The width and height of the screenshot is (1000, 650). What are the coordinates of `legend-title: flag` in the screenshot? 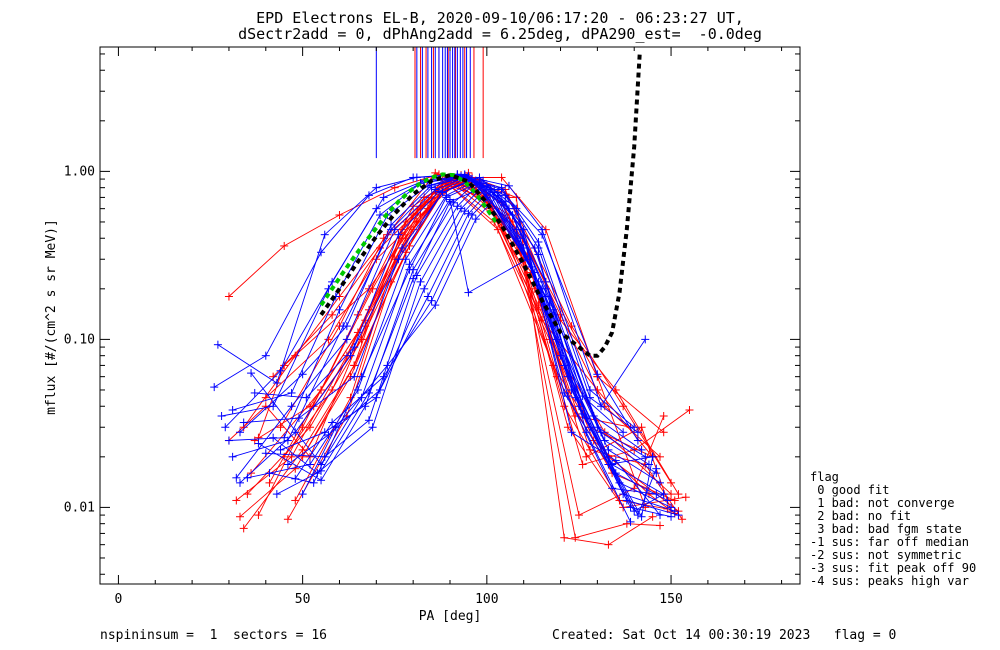 It's located at (824, 477).